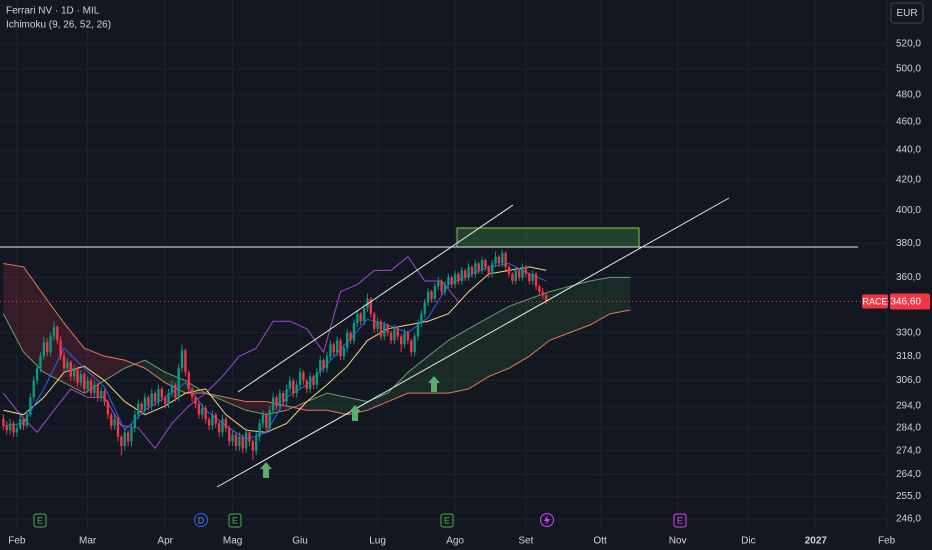  What do you see at coordinates (908, 210) in the screenshot?
I see `y-tick-label: 400,0` at bounding box center [908, 210].